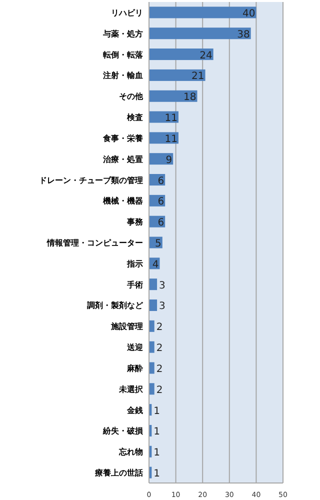 This screenshot has width=320, height=500. I want to click on y-tick-label: 食事・栄養, so click(123, 138).